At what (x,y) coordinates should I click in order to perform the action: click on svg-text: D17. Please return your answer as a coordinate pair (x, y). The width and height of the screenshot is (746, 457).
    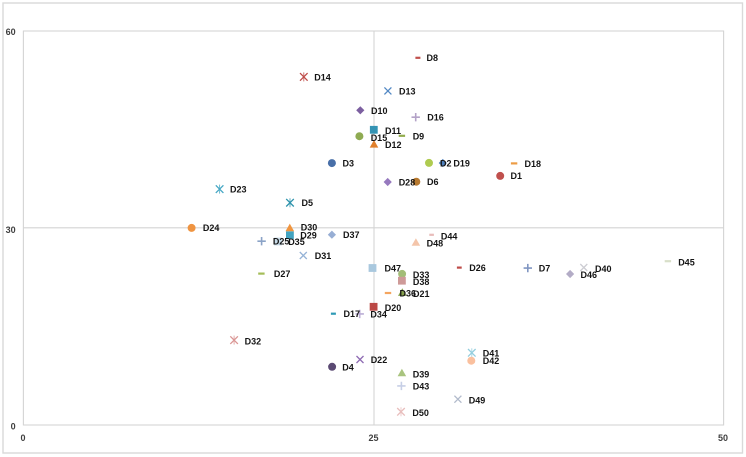
    Looking at the image, I should click on (352, 314).